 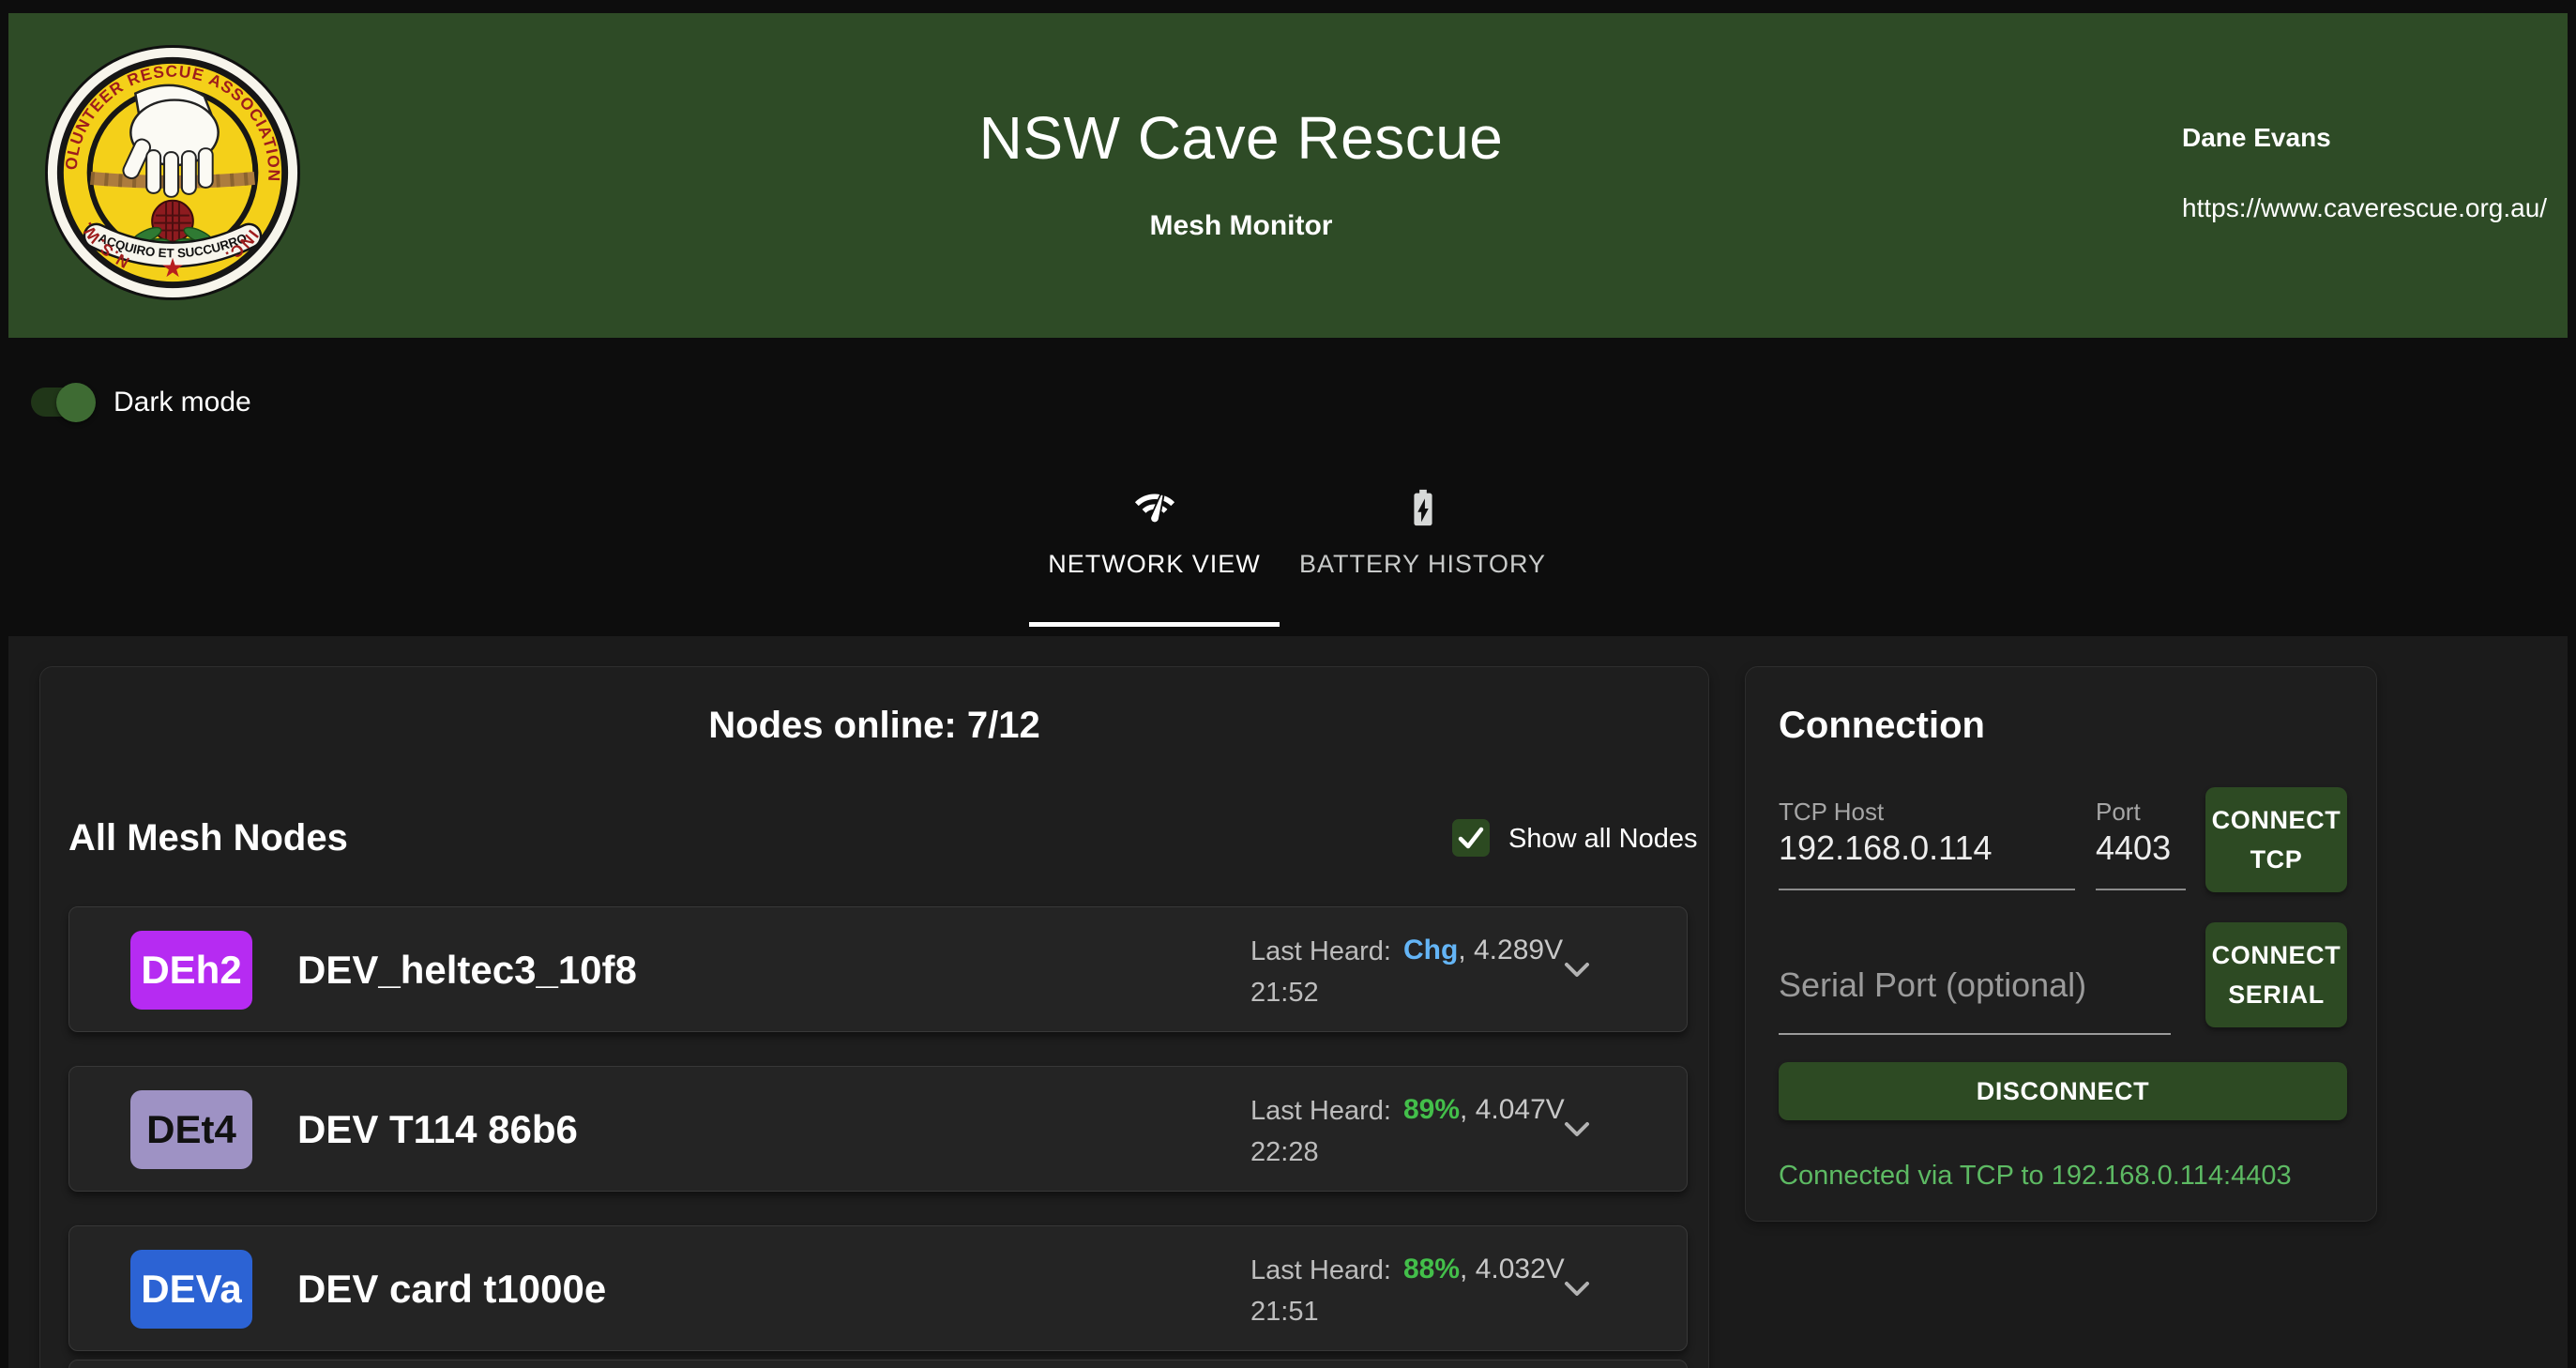 What do you see at coordinates (1154, 509) in the screenshot?
I see `network-check-icon` at bounding box center [1154, 509].